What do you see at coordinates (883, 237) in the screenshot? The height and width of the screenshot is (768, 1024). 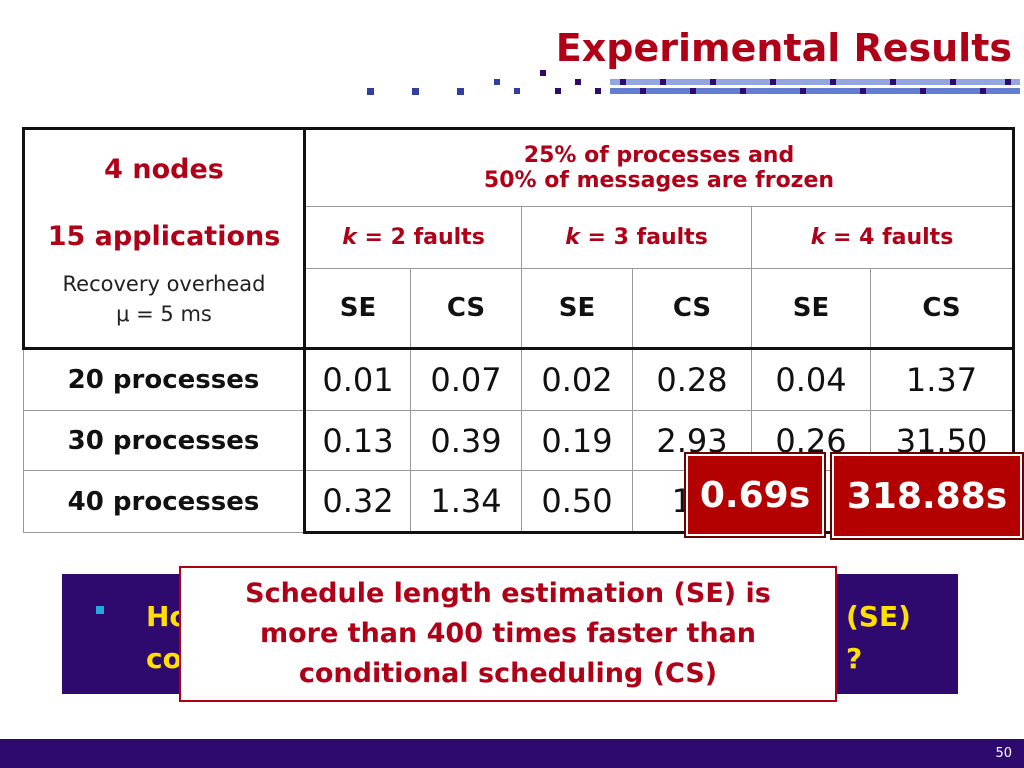 I see `fault-header-4: k = 4 faults` at bounding box center [883, 237].